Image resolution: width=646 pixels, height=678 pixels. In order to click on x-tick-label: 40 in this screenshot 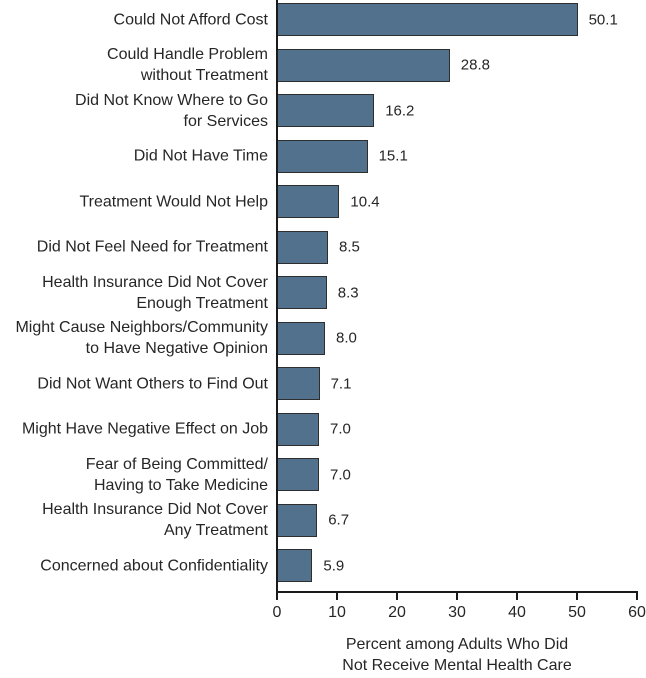, I will do `click(517, 612)`.